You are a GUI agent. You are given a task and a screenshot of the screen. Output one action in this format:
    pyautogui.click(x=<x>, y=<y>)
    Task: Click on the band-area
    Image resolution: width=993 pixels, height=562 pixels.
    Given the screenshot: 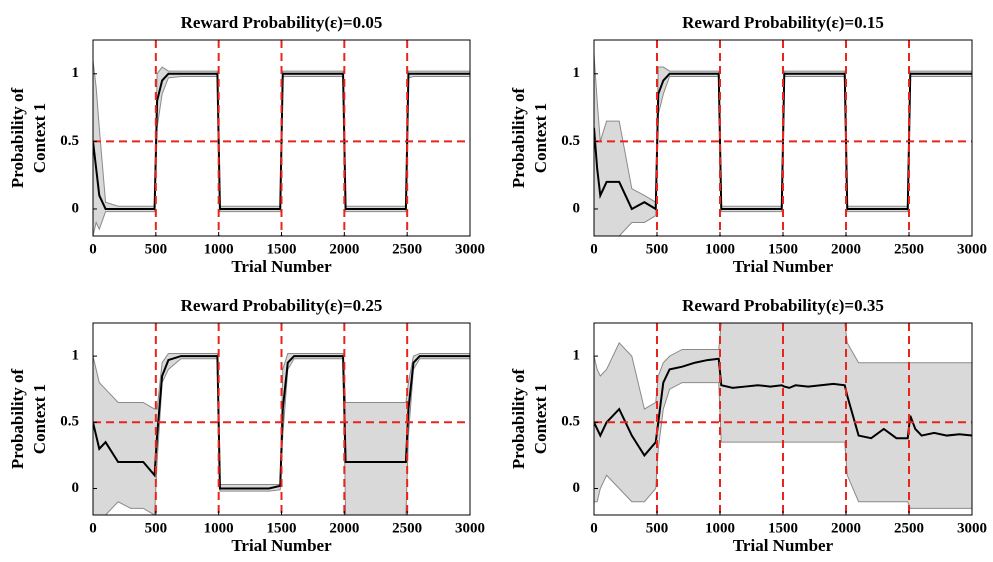 What is the action you would take?
    pyautogui.click(x=783, y=144)
    